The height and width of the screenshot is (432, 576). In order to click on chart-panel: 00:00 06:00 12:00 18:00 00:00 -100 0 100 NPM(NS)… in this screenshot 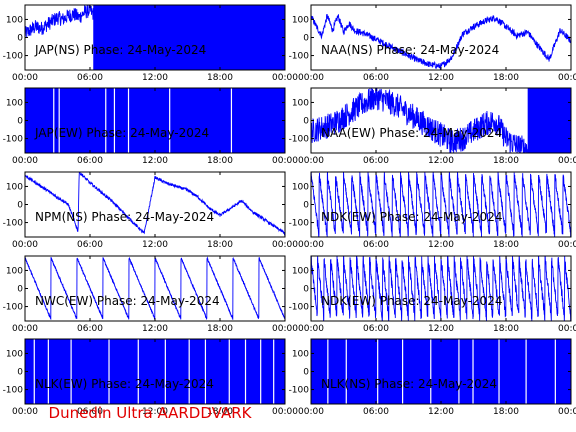, I will do `click(150, 210)`.